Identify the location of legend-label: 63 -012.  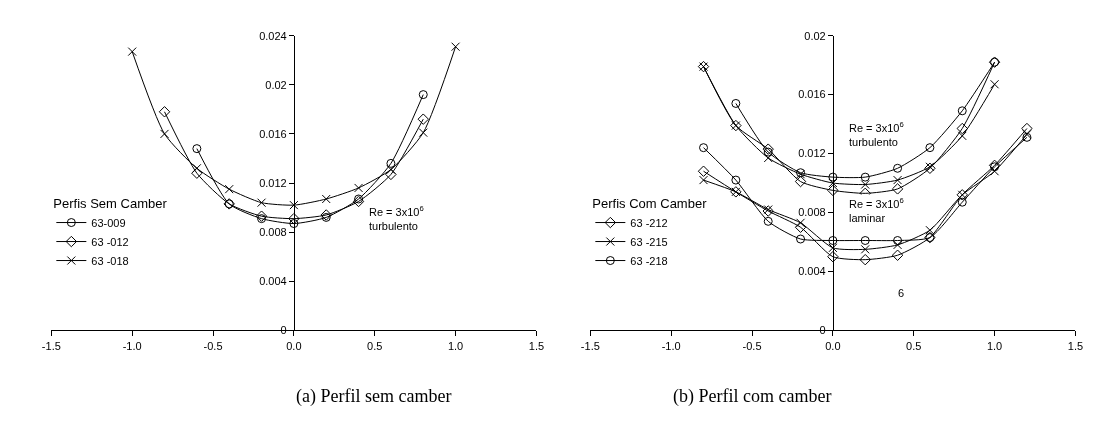
(110, 241).